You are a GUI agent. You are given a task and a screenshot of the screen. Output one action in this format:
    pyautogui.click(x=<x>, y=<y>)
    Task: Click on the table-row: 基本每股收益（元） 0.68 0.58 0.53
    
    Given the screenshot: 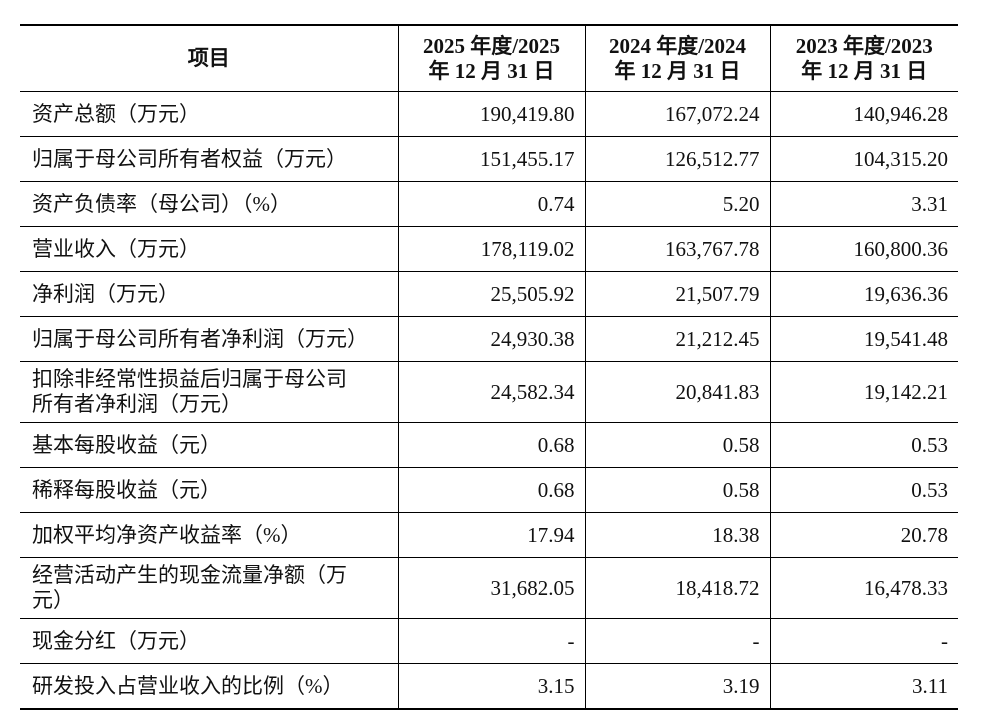 What is the action you would take?
    pyautogui.click(x=489, y=445)
    